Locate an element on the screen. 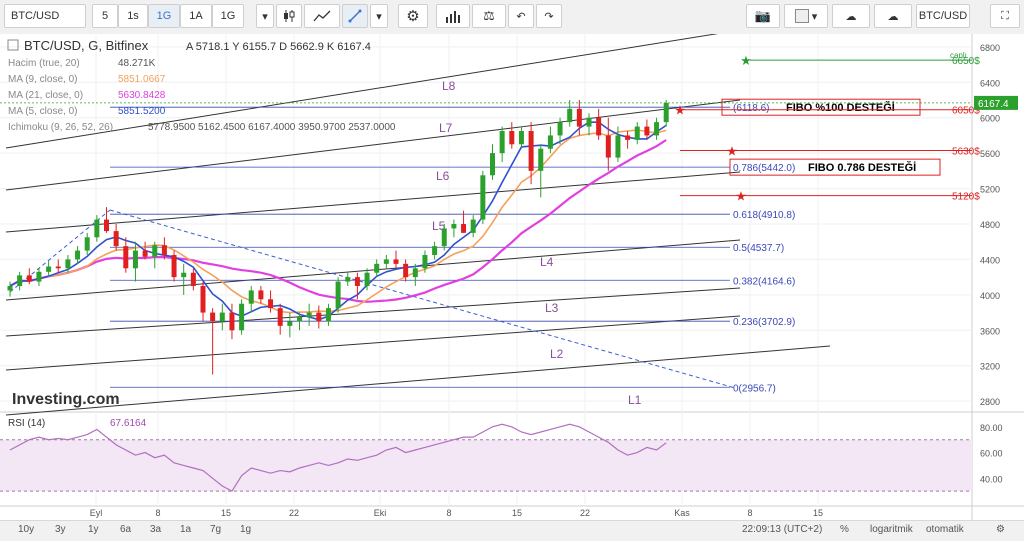  interval-1g-active: 1G is located at coordinates (164, 16).